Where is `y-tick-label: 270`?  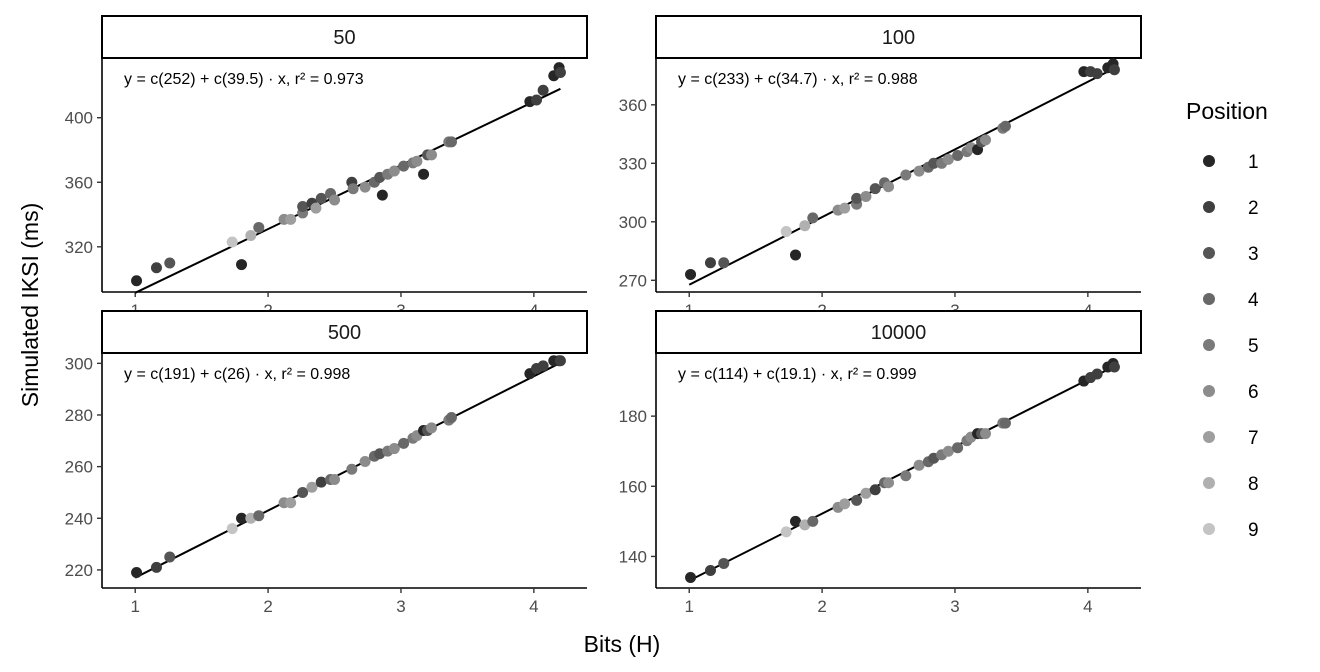 y-tick-label: 270 is located at coordinates (633, 280).